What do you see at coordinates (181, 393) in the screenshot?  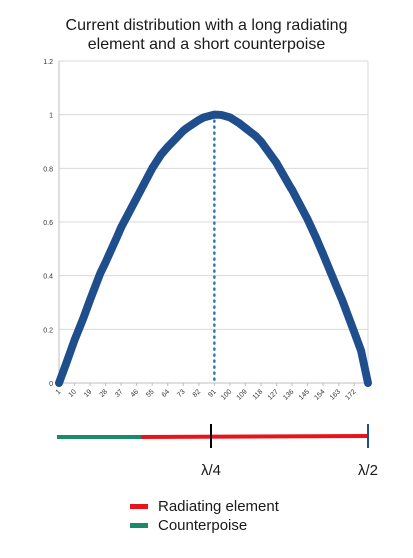 I see `x-tick-label: 73` at bounding box center [181, 393].